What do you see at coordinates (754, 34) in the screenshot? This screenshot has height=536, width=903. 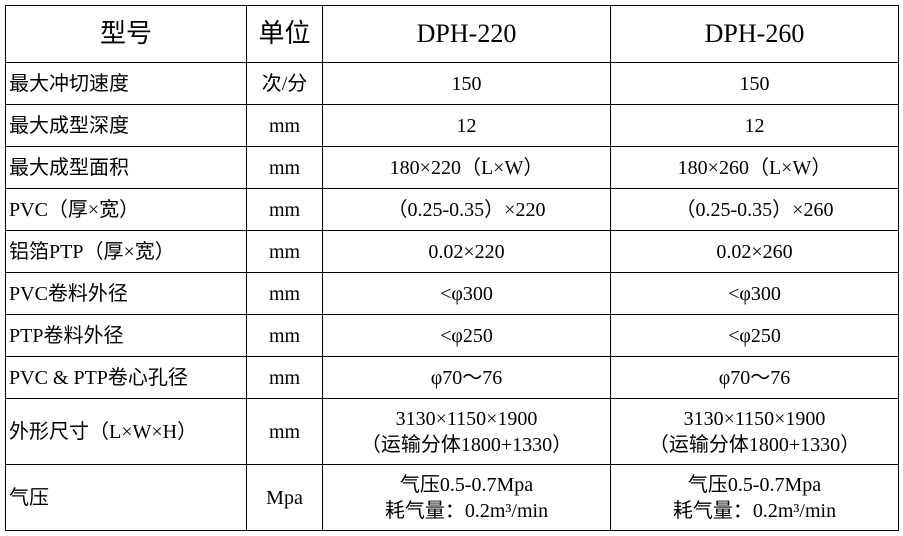 I see `header-cell: DPH-260` at bounding box center [754, 34].